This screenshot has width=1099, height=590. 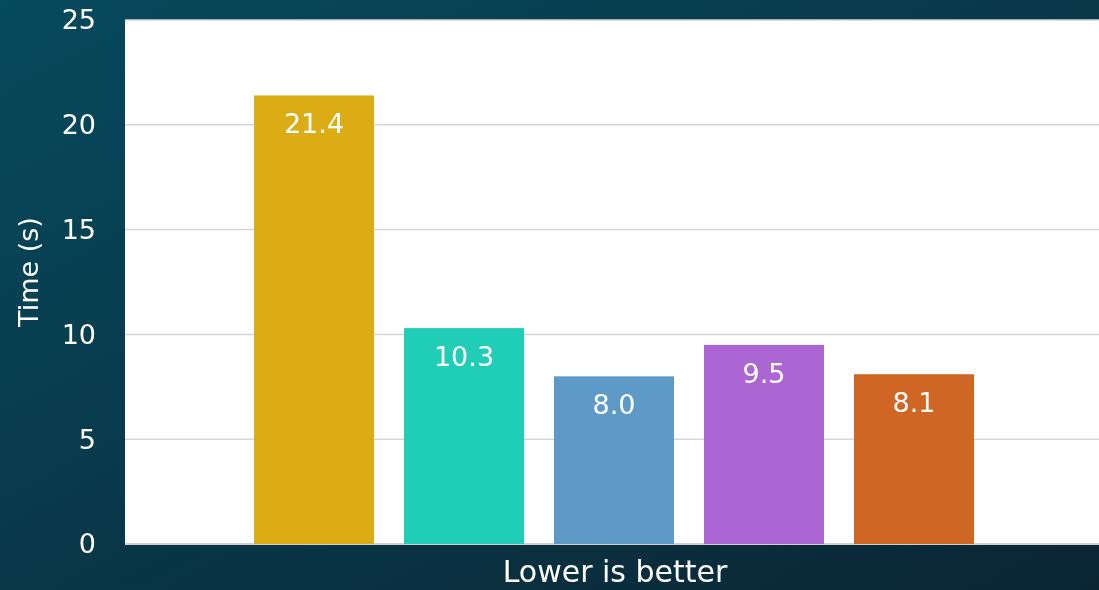 What do you see at coordinates (764, 373) in the screenshot?
I see `data-label: 9.5` at bounding box center [764, 373].